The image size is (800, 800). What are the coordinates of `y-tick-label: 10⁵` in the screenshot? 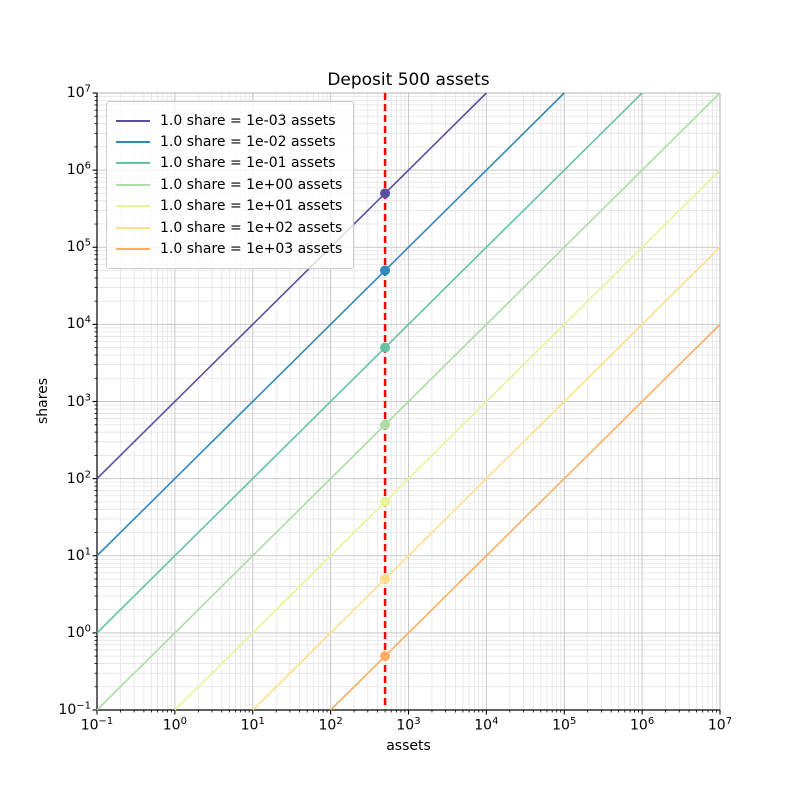 It's located at (78, 246).